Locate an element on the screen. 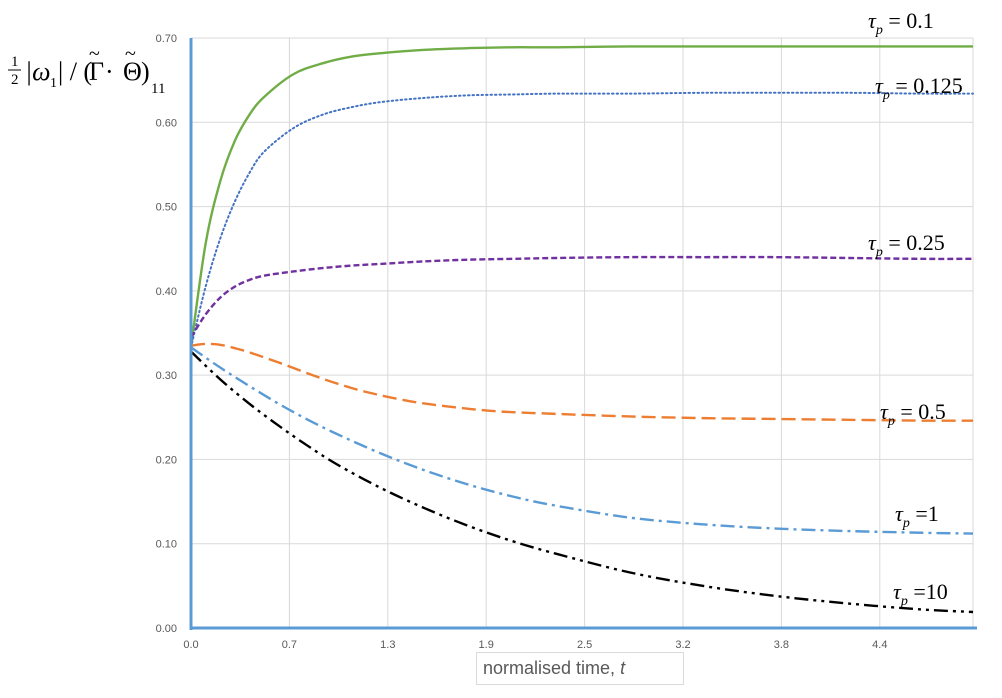 This screenshot has height=698, width=1002. y-tick-labels: 0.00 0.10 0.20 0.30 0.40 0.50 0.60 0.70 is located at coordinates (166, 334).